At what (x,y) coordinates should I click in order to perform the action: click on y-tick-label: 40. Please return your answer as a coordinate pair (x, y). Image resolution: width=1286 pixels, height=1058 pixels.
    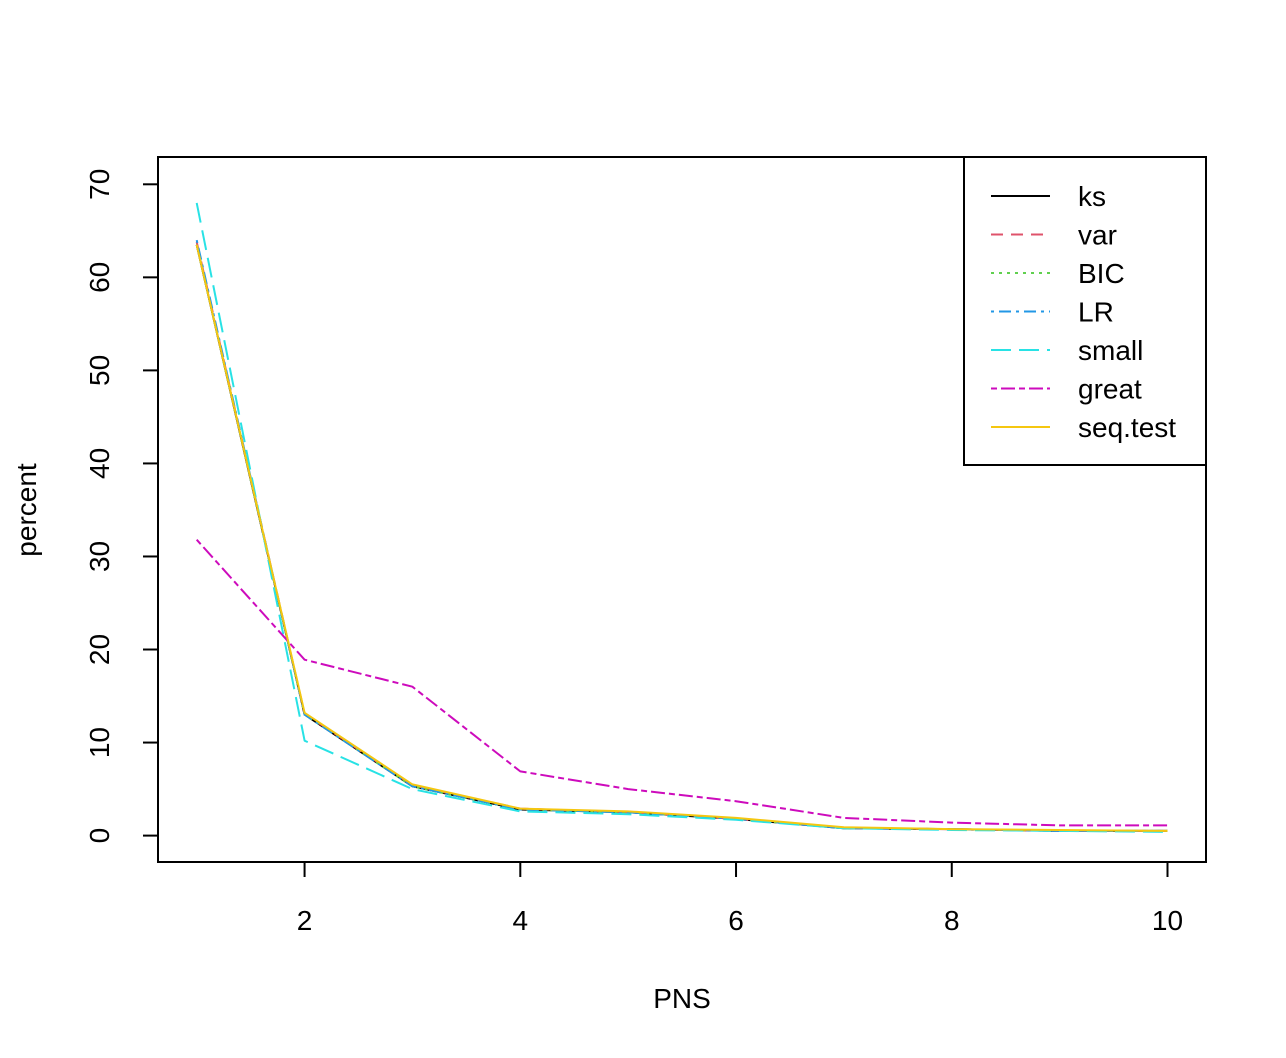
    Looking at the image, I should click on (99, 463).